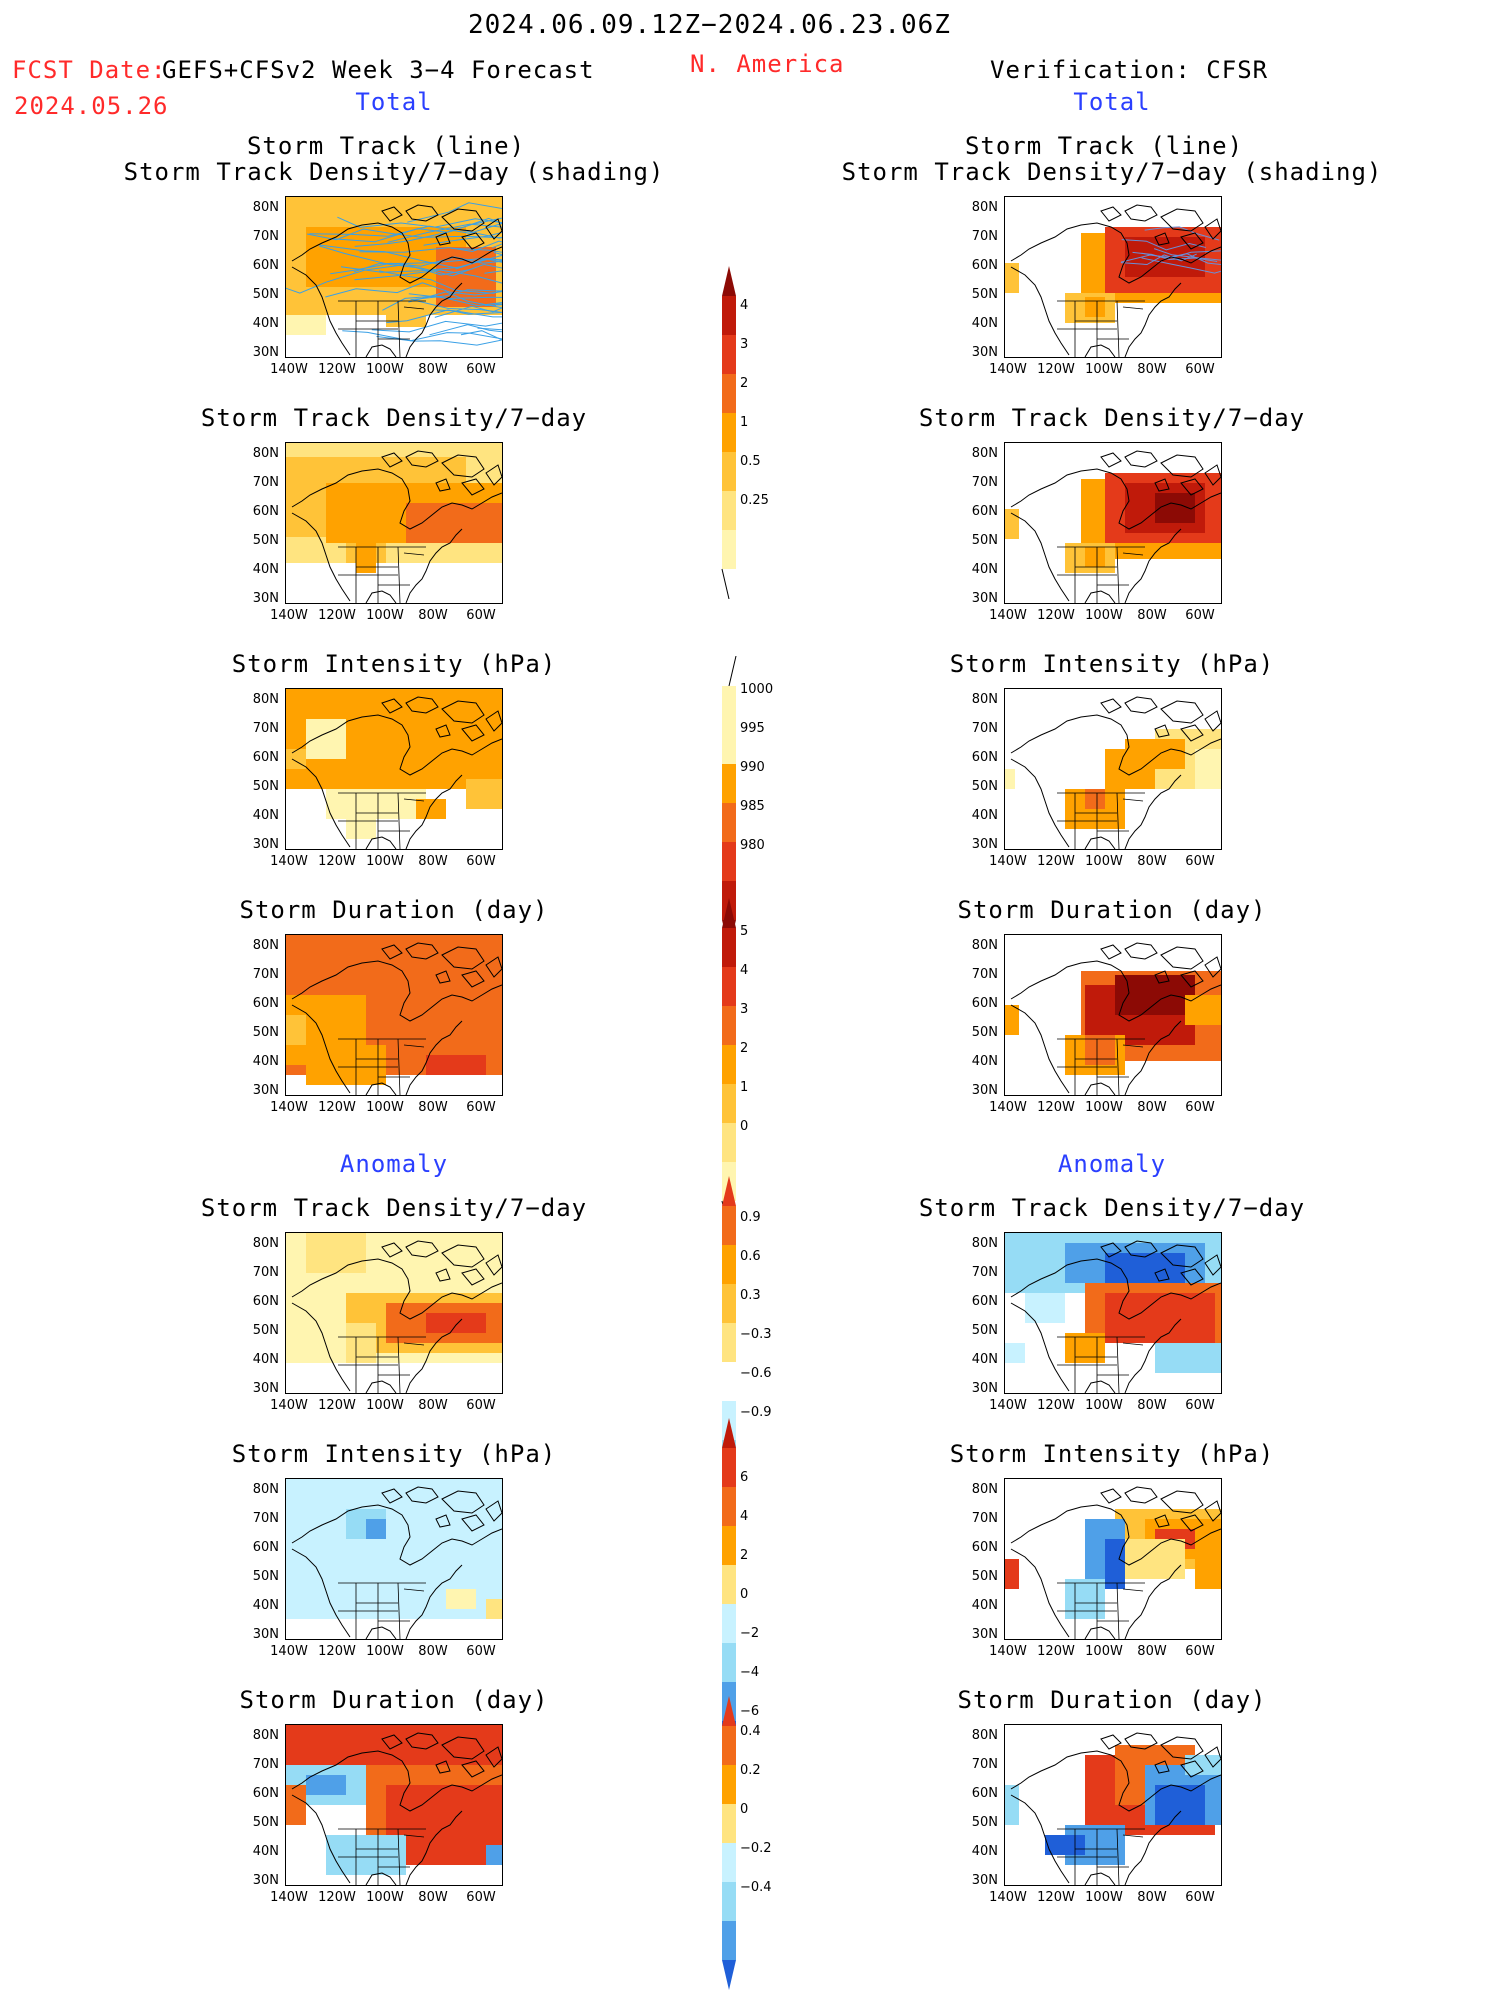  I want to click on colorbar-label: 0.9, so click(750, 1217).